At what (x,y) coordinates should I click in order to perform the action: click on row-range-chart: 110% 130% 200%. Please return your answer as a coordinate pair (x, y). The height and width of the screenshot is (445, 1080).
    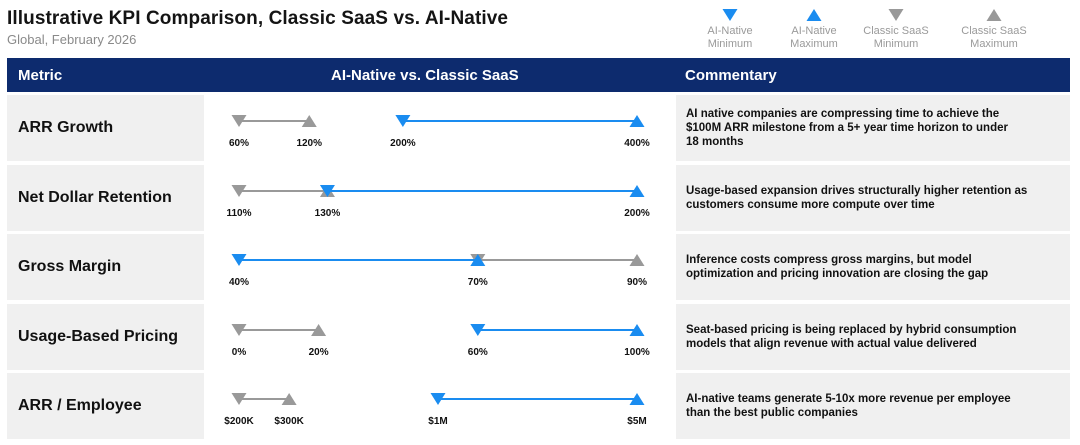
    Looking at the image, I should click on (438, 198).